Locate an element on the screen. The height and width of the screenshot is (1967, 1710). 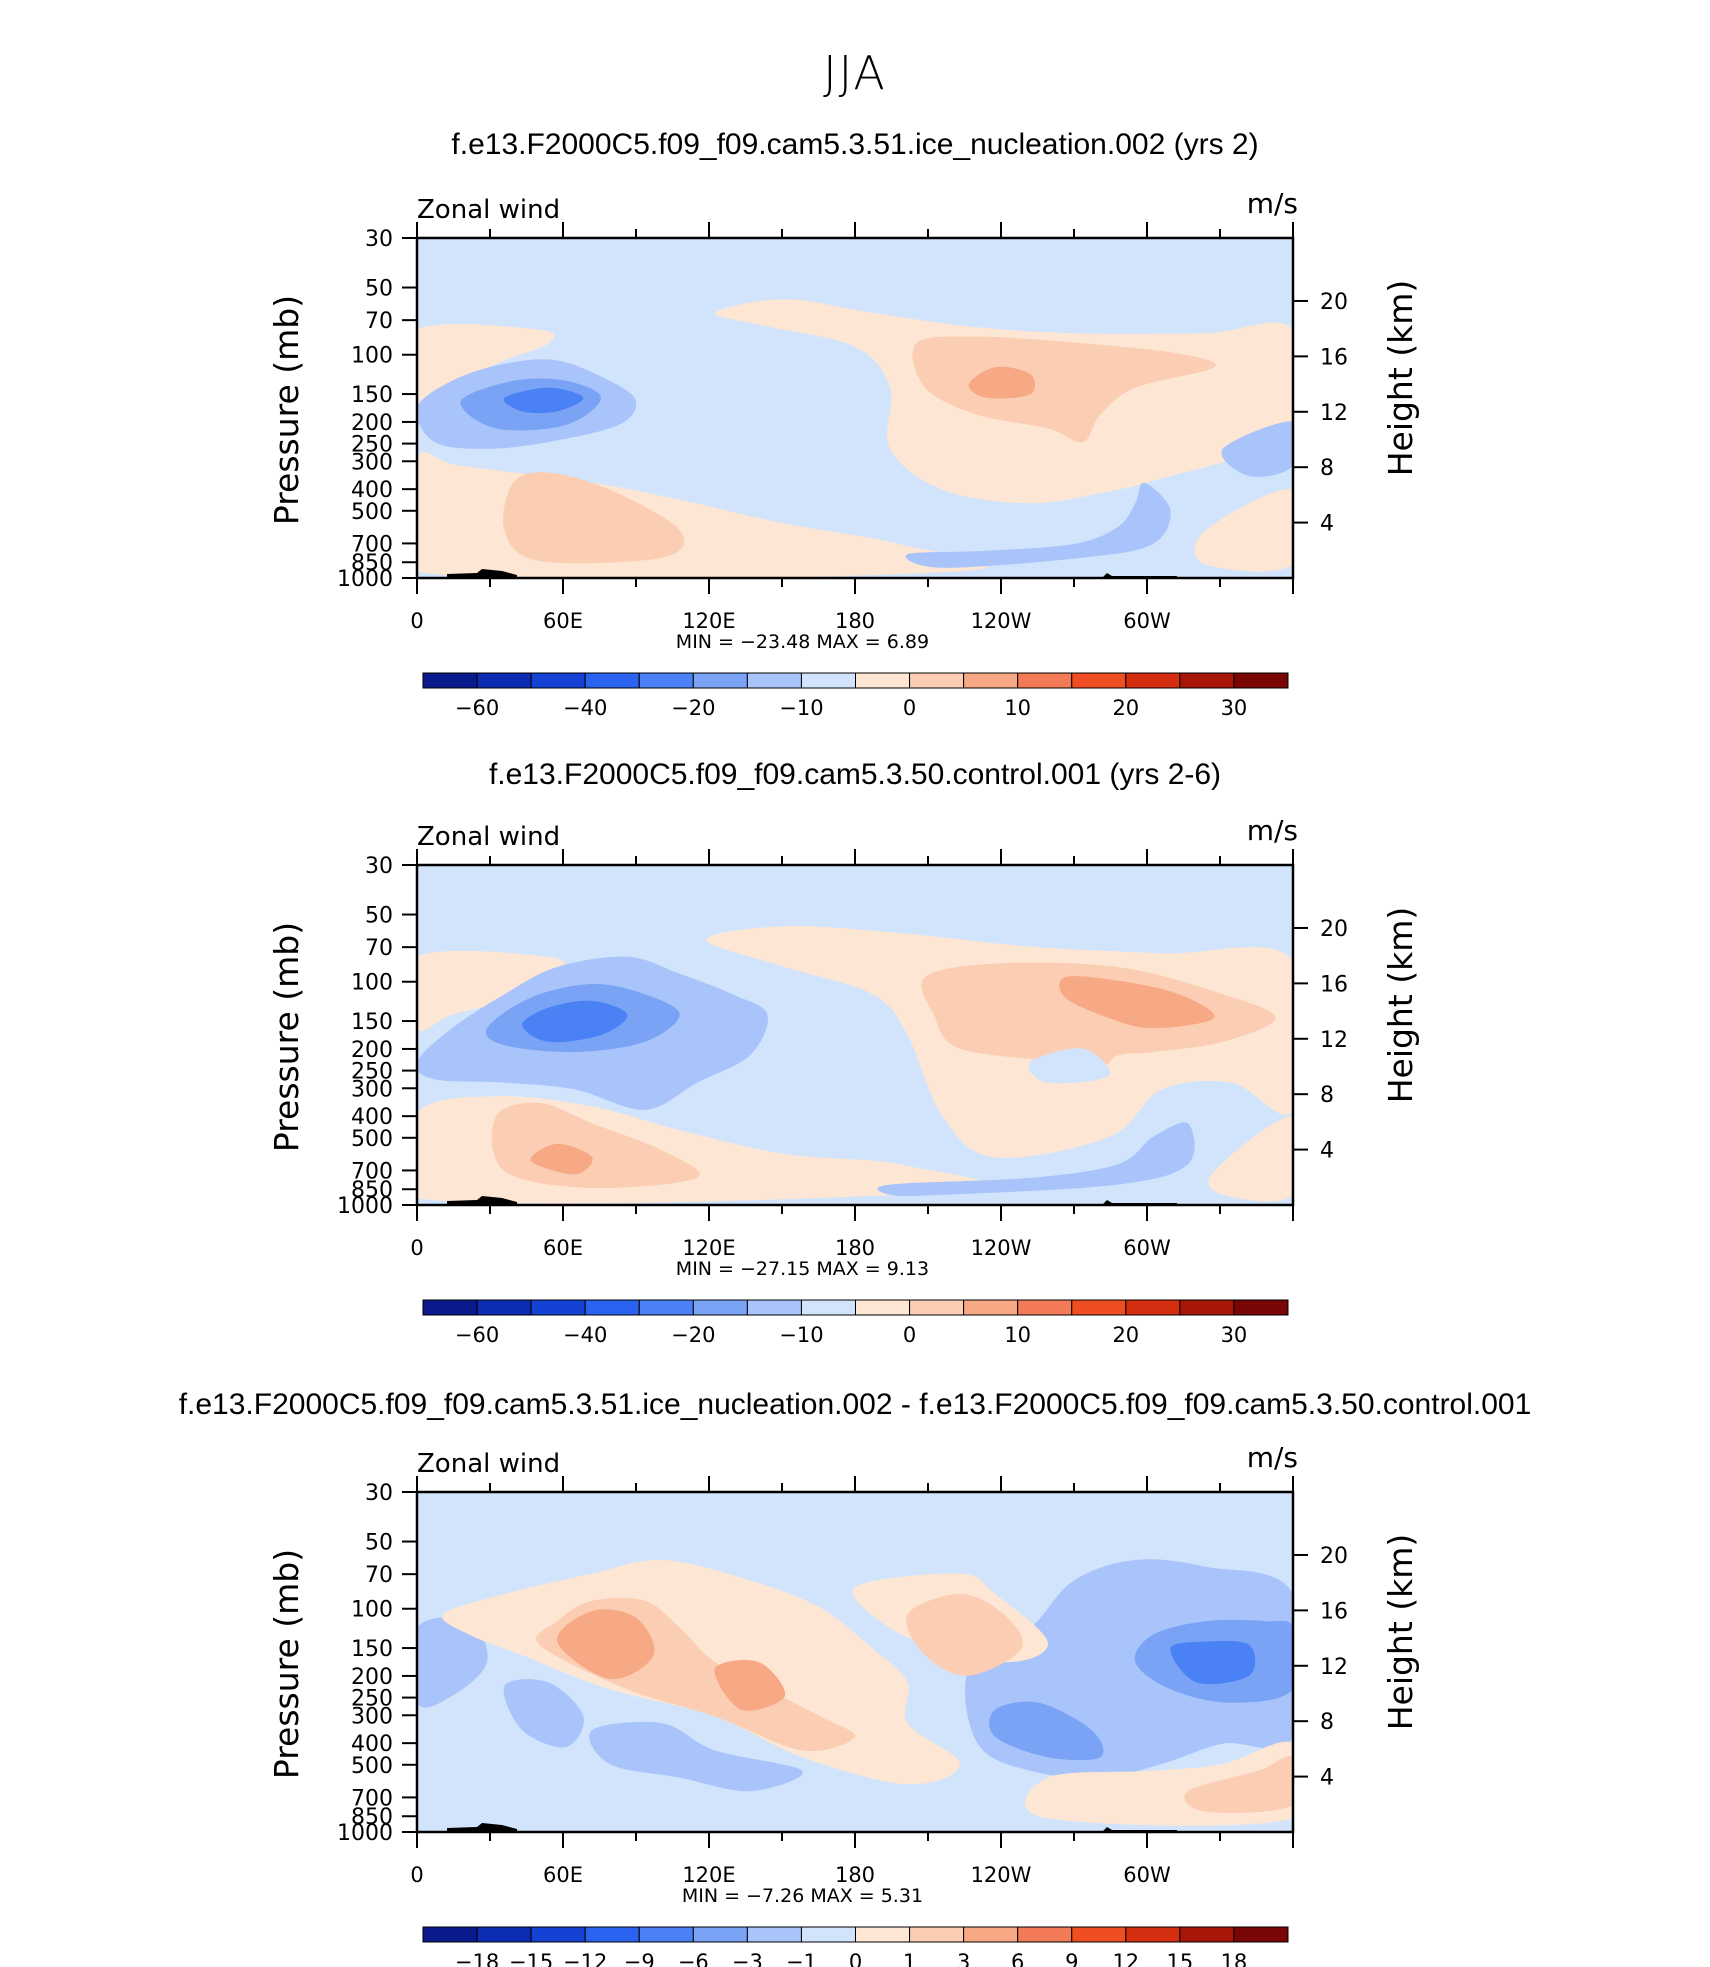
y-tick-label: 700 is located at coordinates (372, 544).